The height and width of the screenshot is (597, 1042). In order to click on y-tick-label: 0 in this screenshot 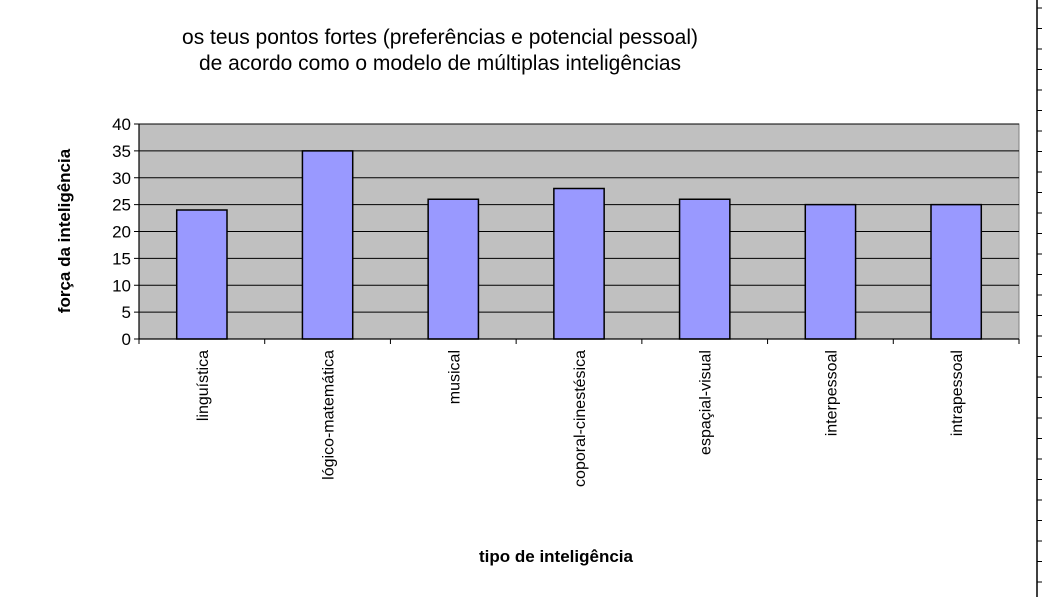, I will do `click(126, 339)`.